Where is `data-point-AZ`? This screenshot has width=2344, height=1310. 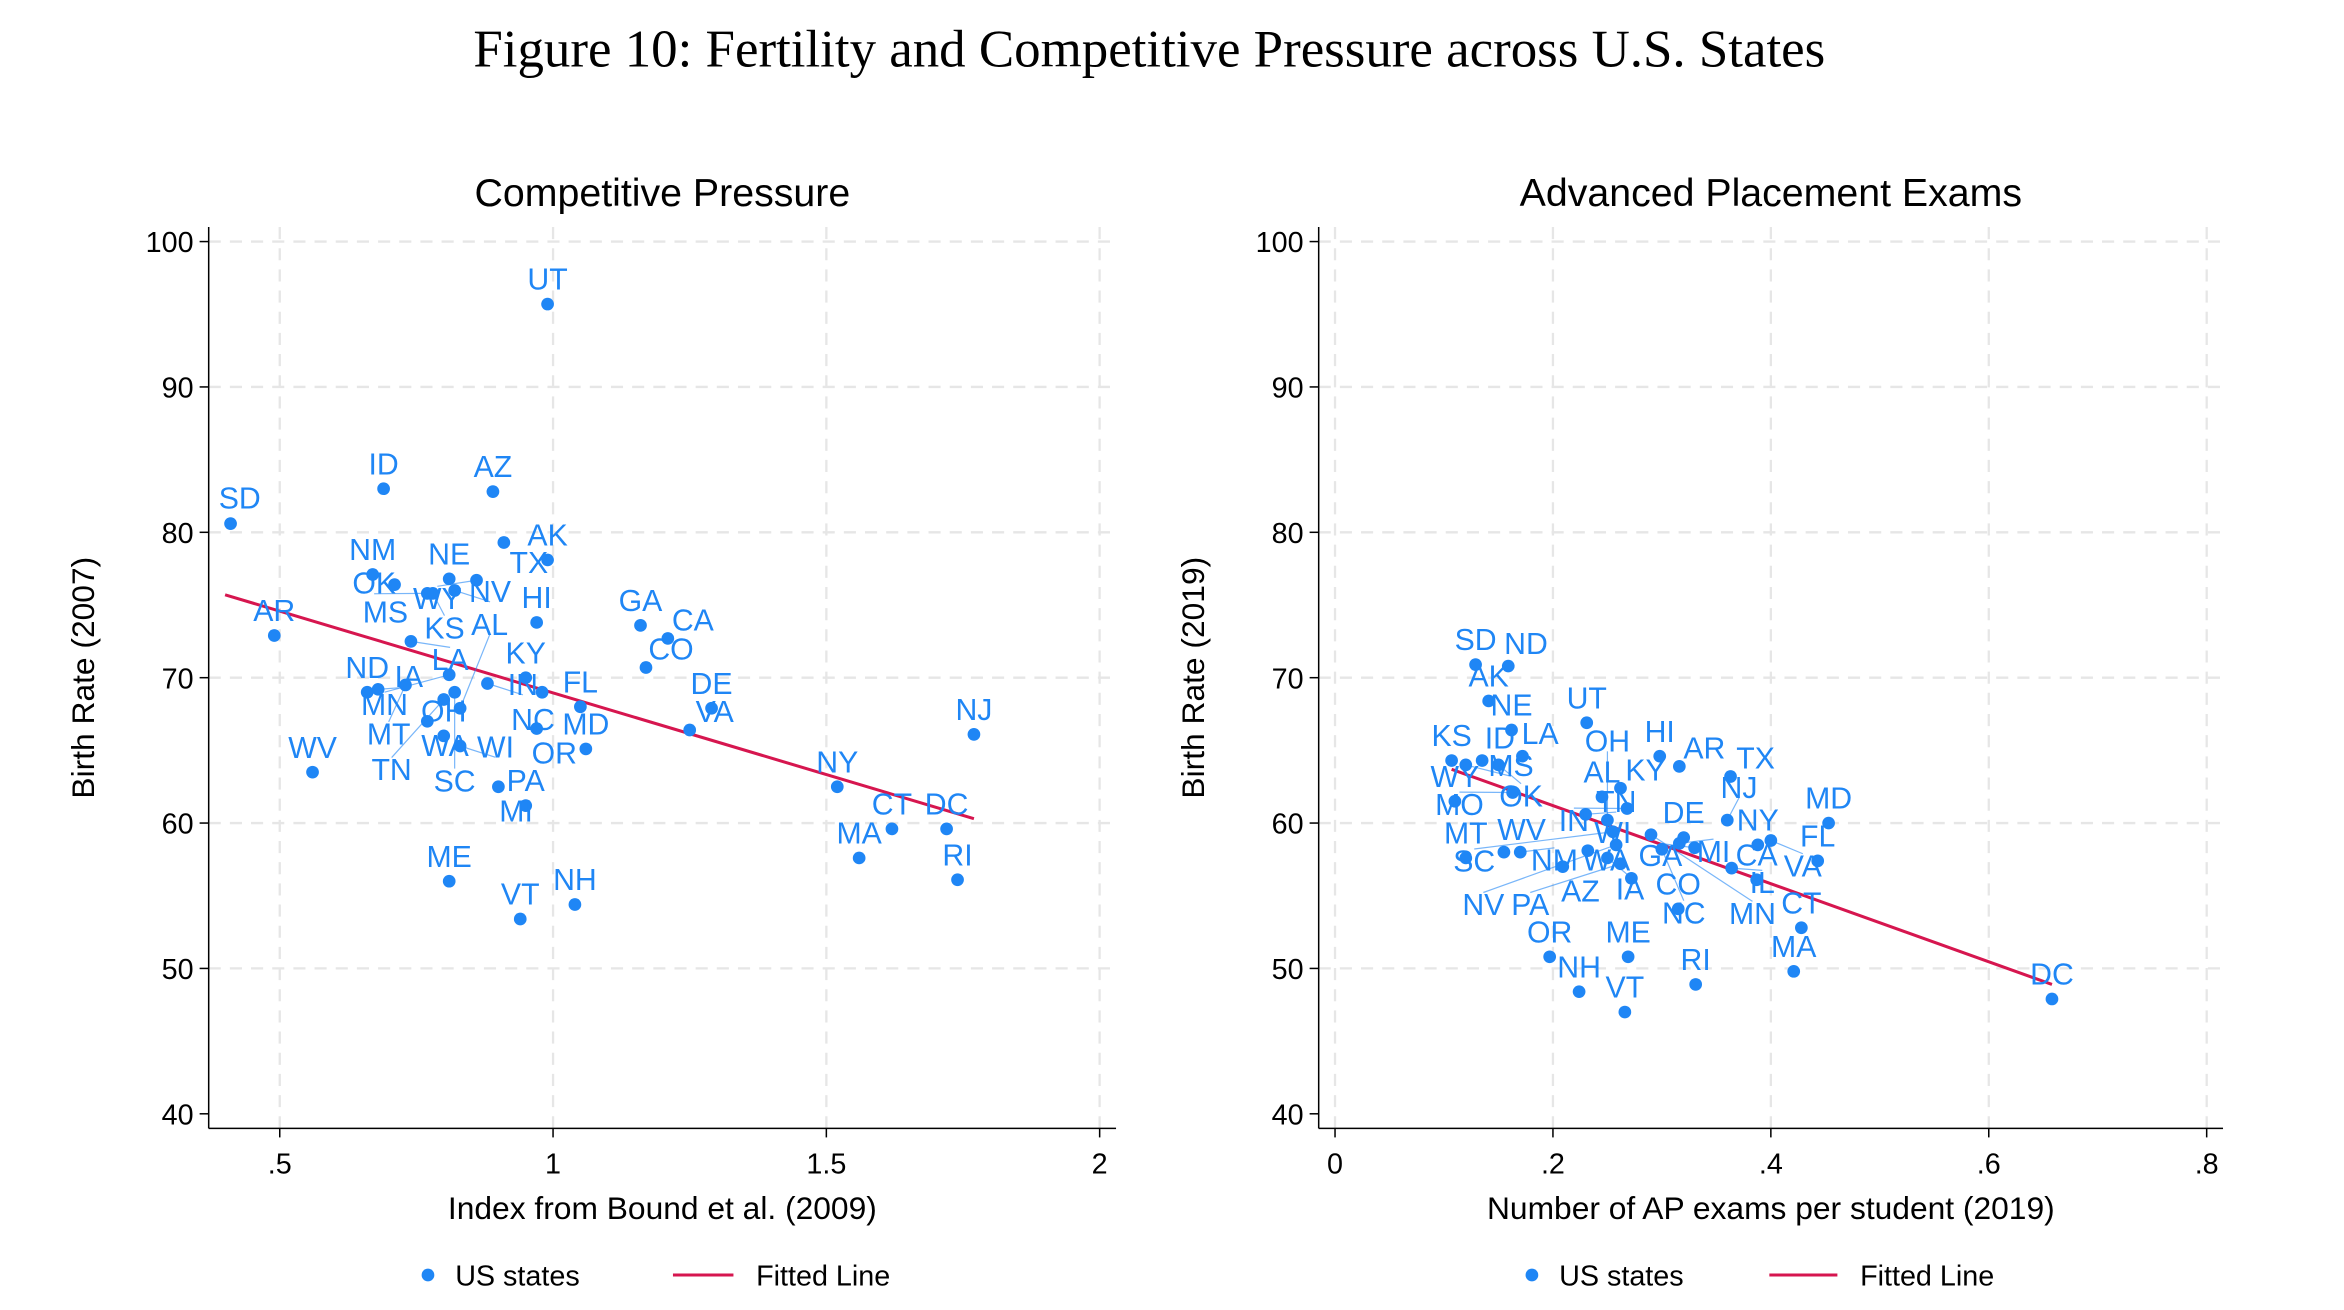
data-point-AZ is located at coordinates (493, 491).